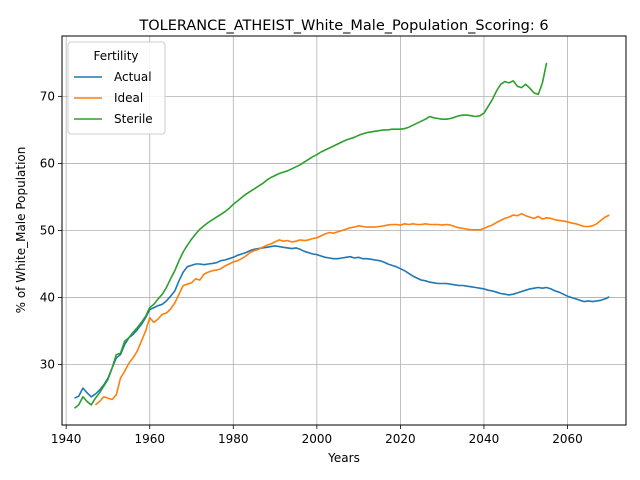  I want to click on x-tick-label: 2060, so click(567, 439).